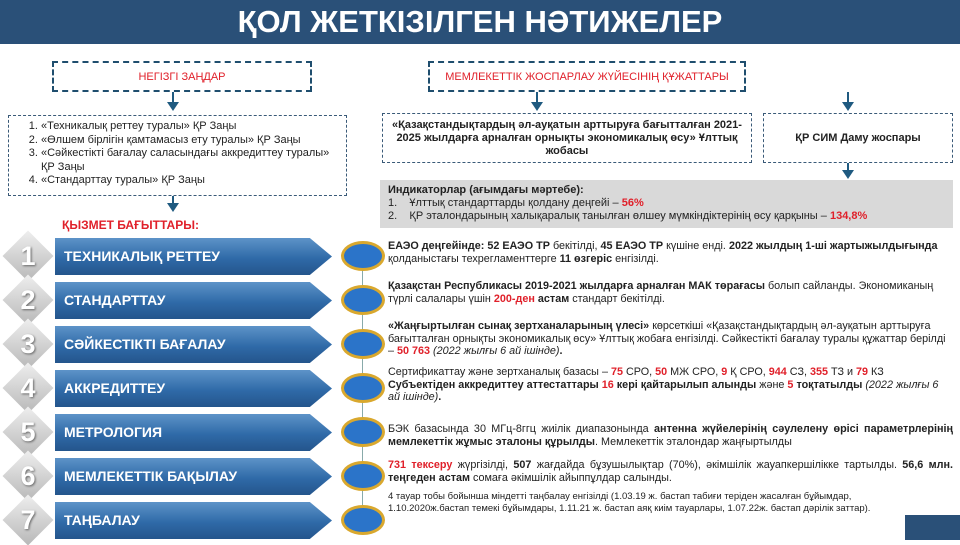 This screenshot has height=545, width=960. What do you see at coordinates (434, 246) in the screenshot?
I see `result-segment: ЕАЭО деңгейінде` at bounding box center [434, 246].